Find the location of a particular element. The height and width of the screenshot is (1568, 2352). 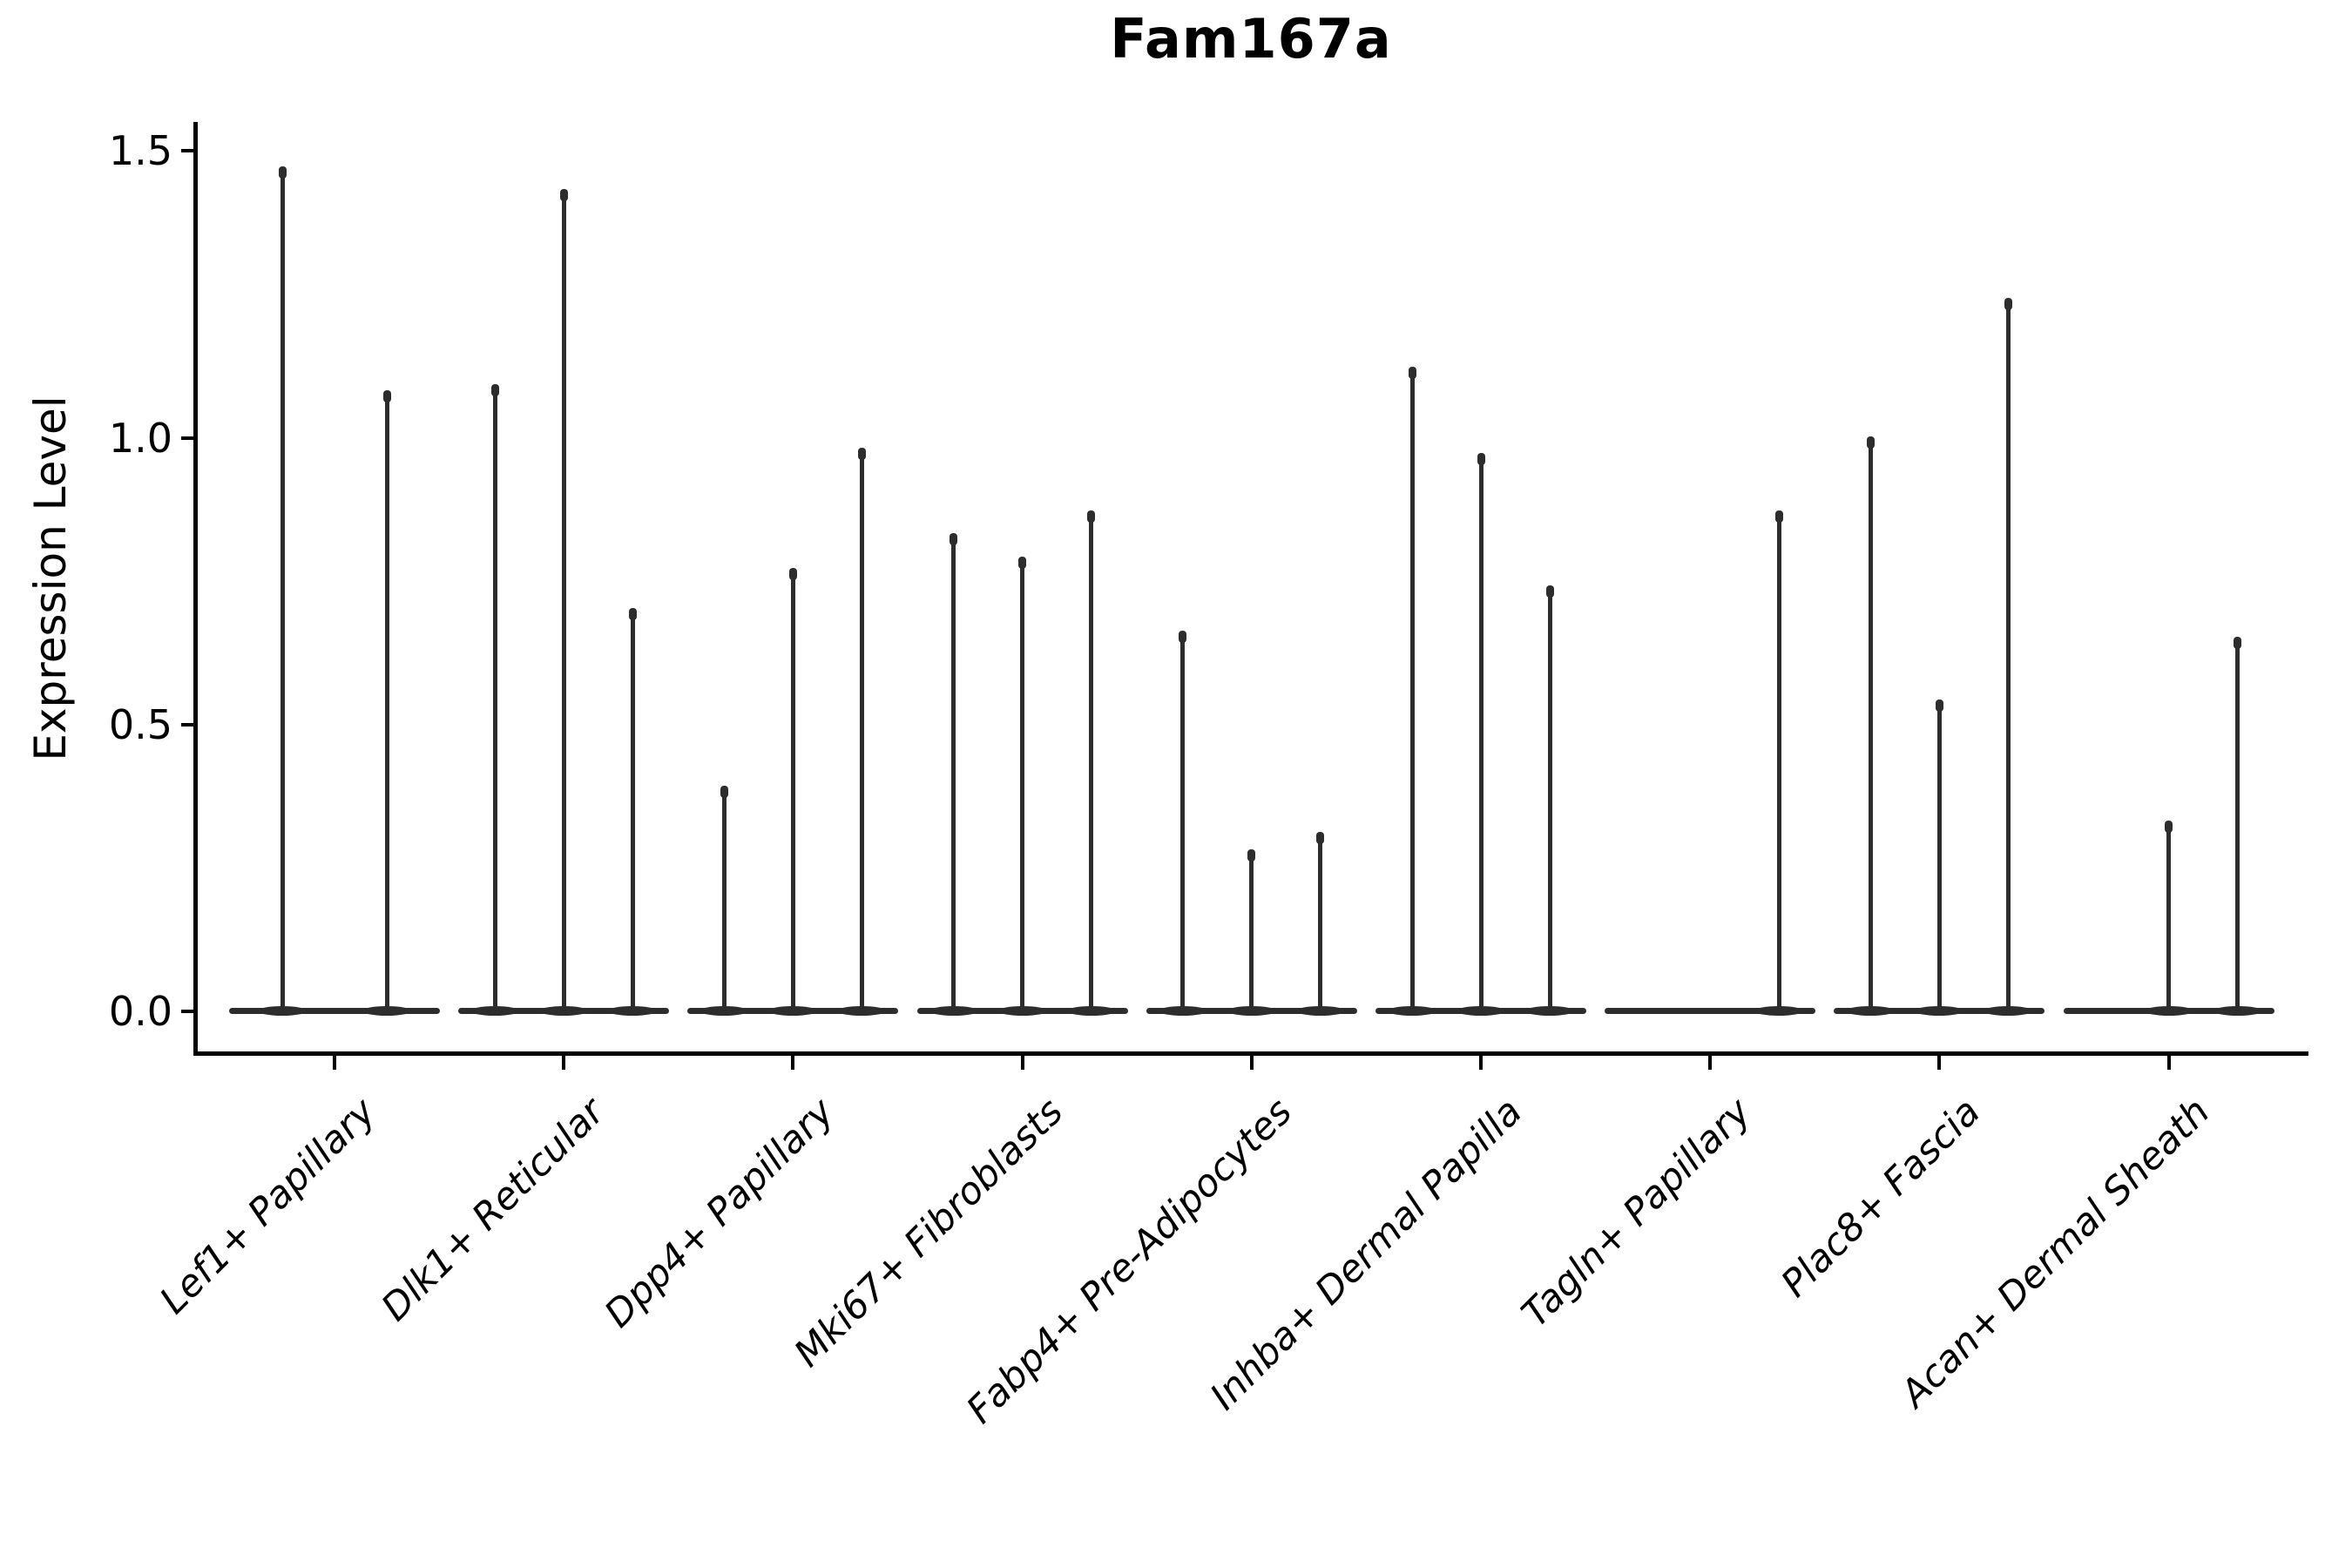

y-tick-label: 0.0 is located at coordinates (140, 1012).